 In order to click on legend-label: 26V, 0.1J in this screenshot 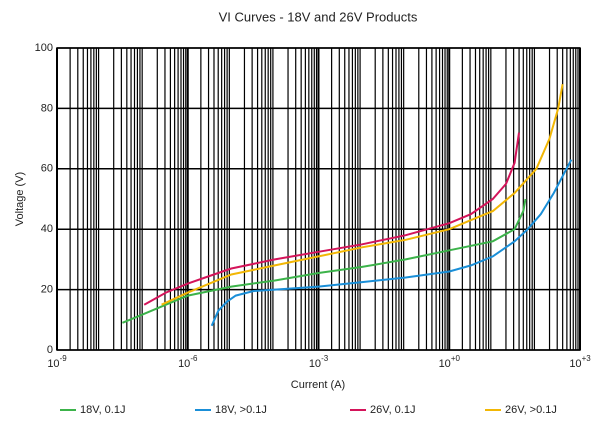, I will do `click(392, 410)`.